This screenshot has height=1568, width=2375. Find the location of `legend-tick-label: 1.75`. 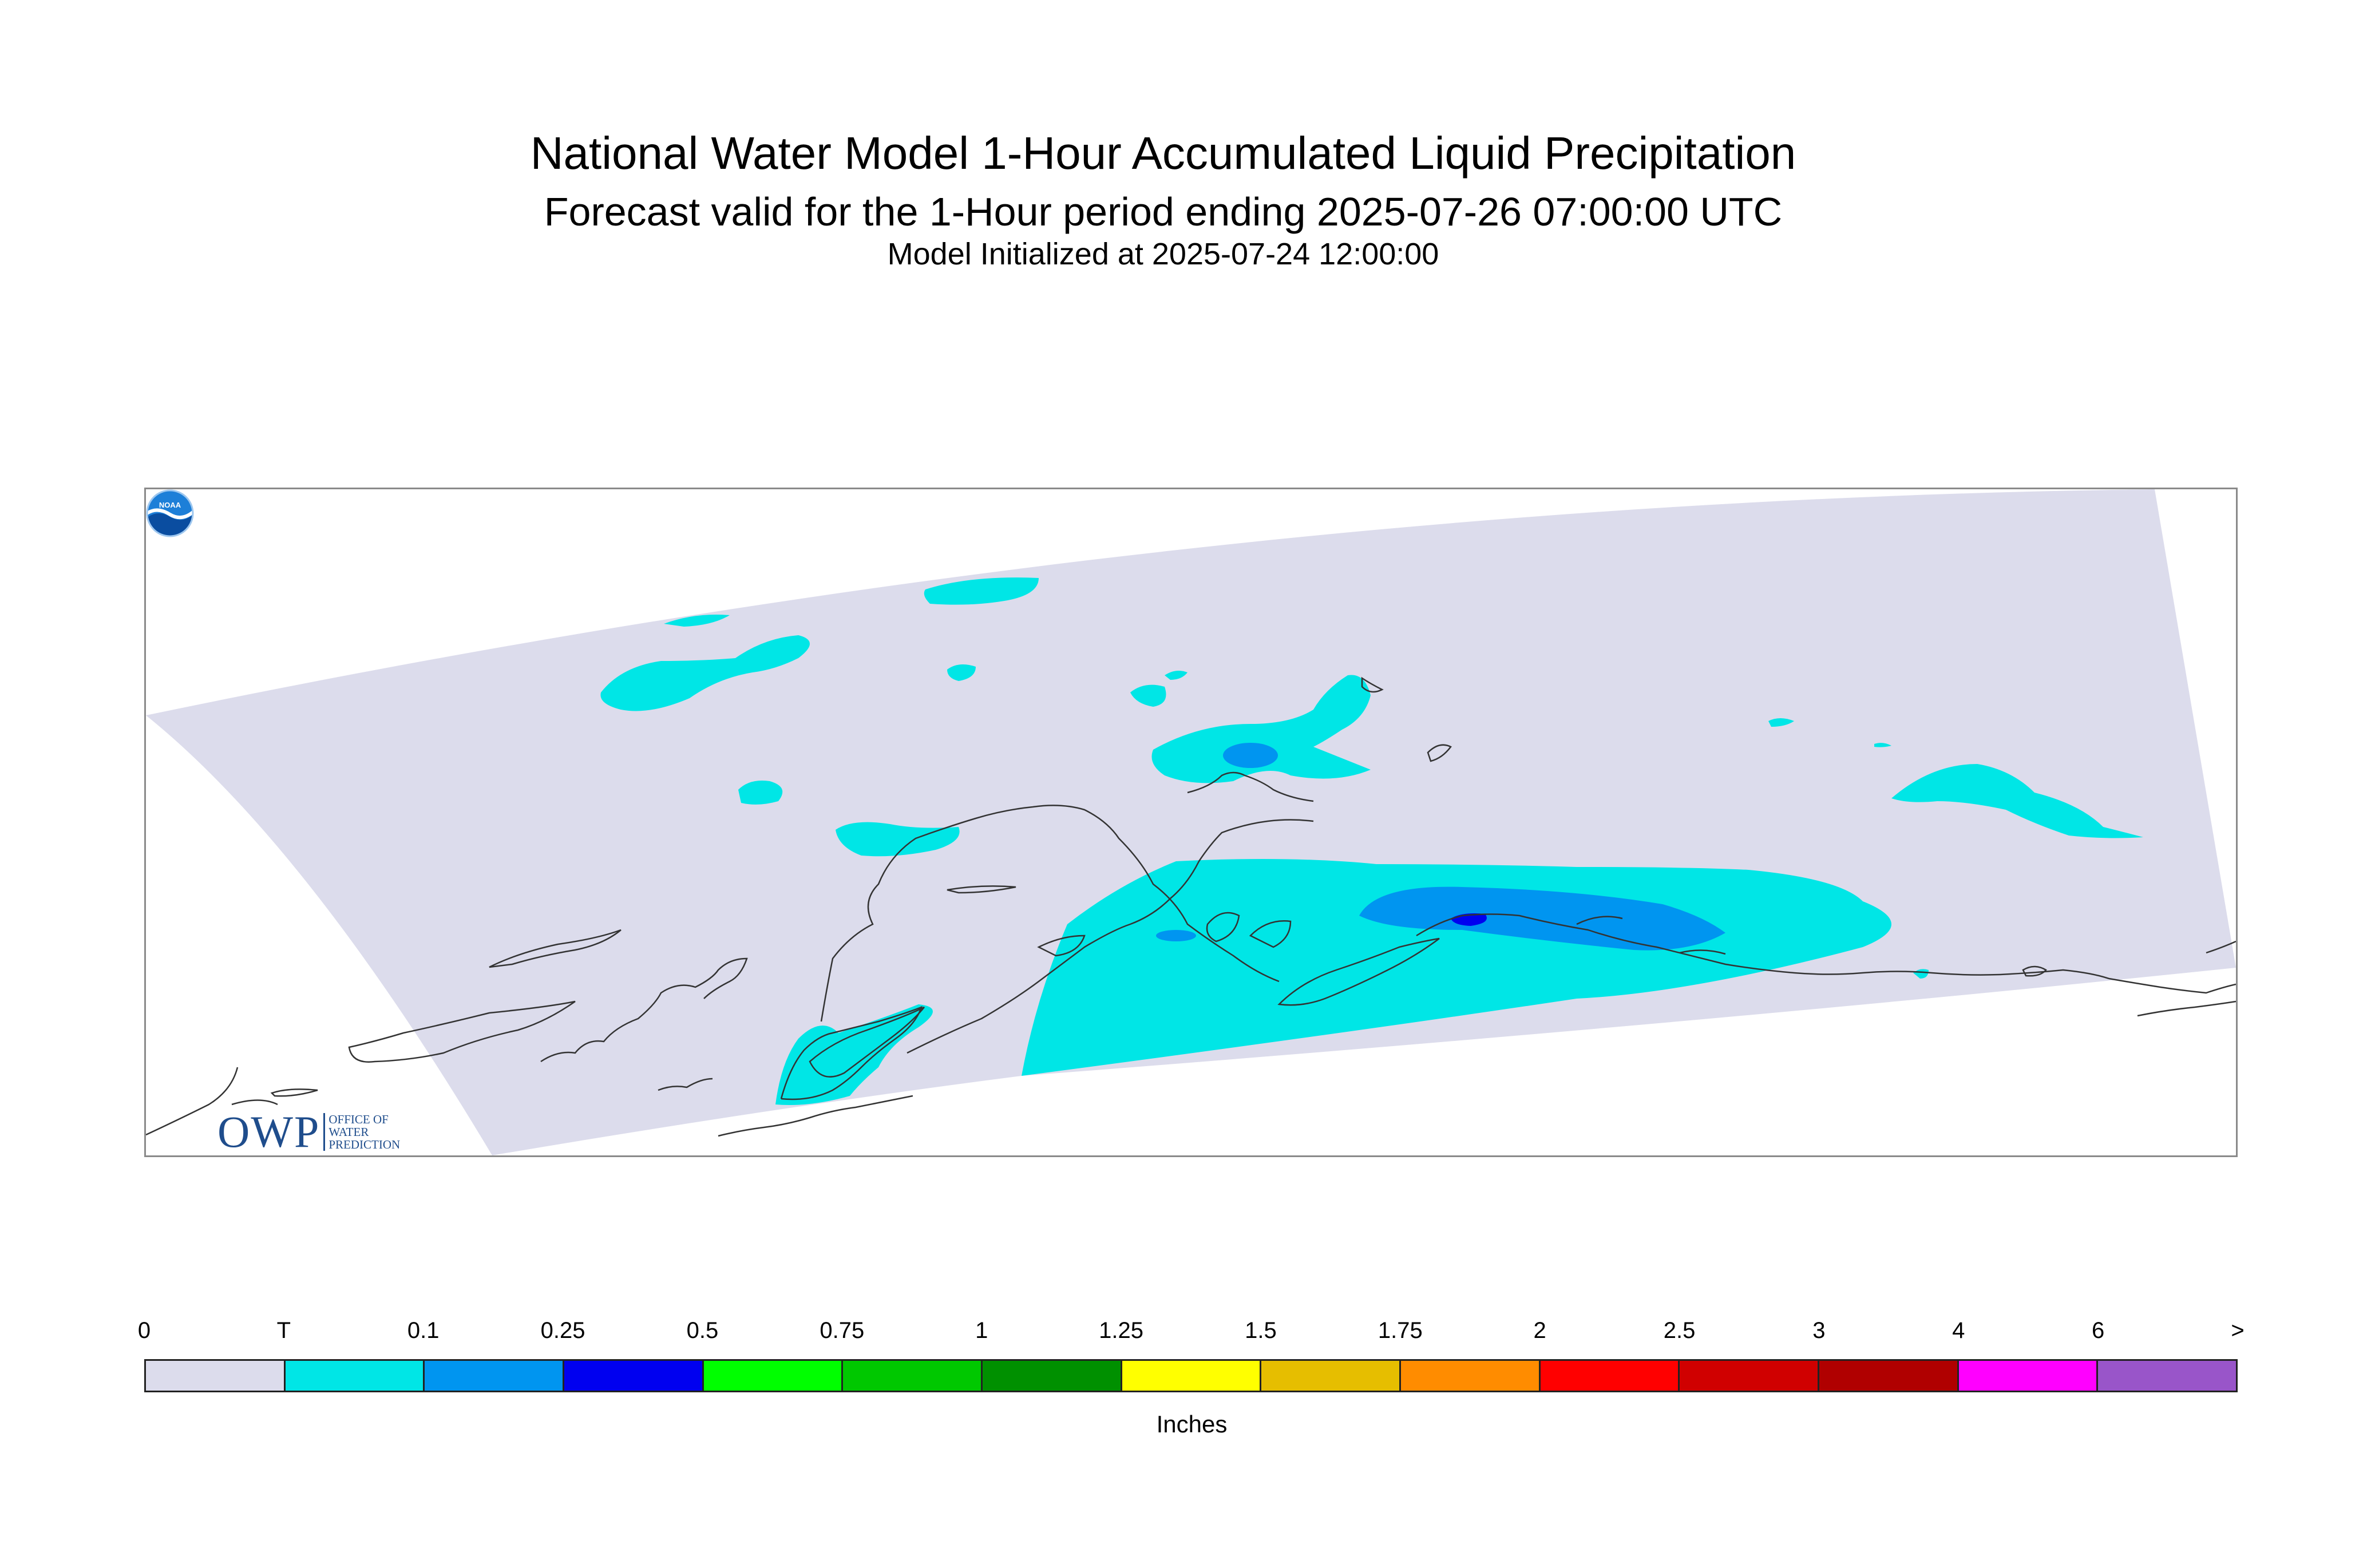

legend-tick-label: 1.75 is located at coordinates (1400, 1330).